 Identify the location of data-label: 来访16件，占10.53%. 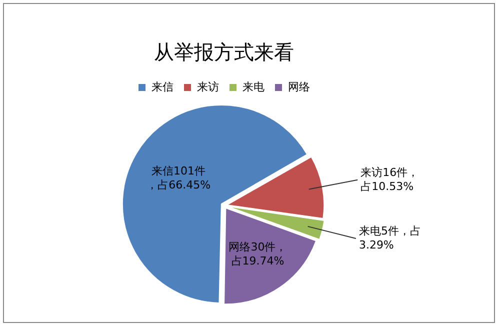
(389, 179).